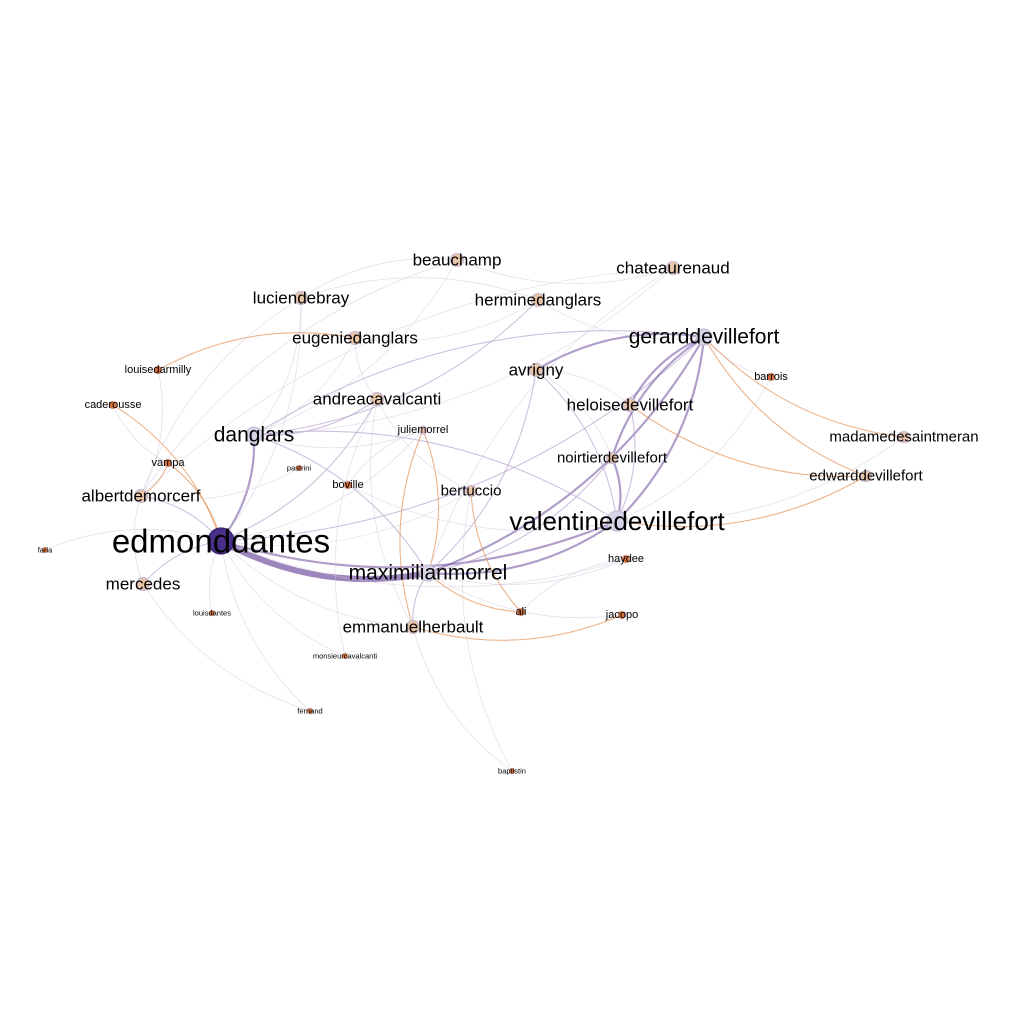 This screenshot has height=1024, width=1024. I want to click on node-label-mercedes: mercedes, so click(143, 584).